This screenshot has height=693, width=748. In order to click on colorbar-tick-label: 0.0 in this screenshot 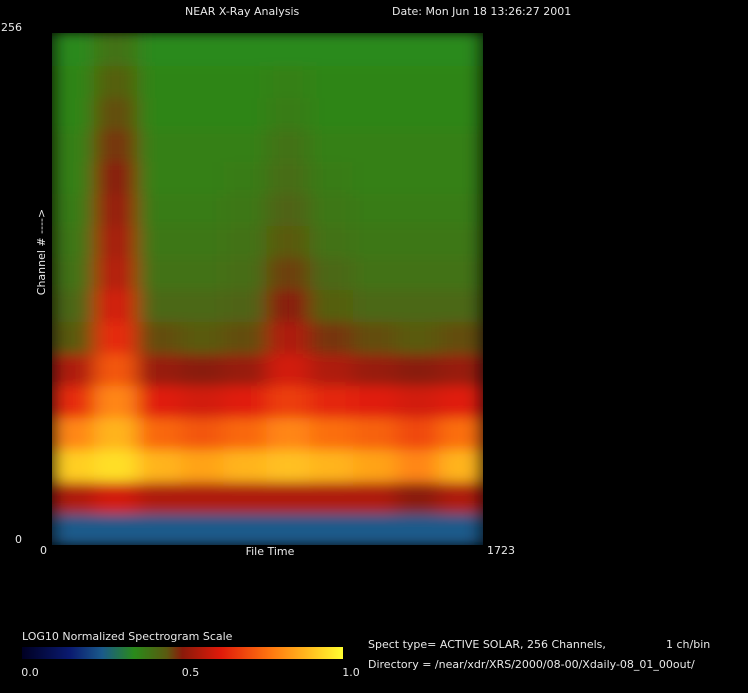, I will do `click(30, 672)`.